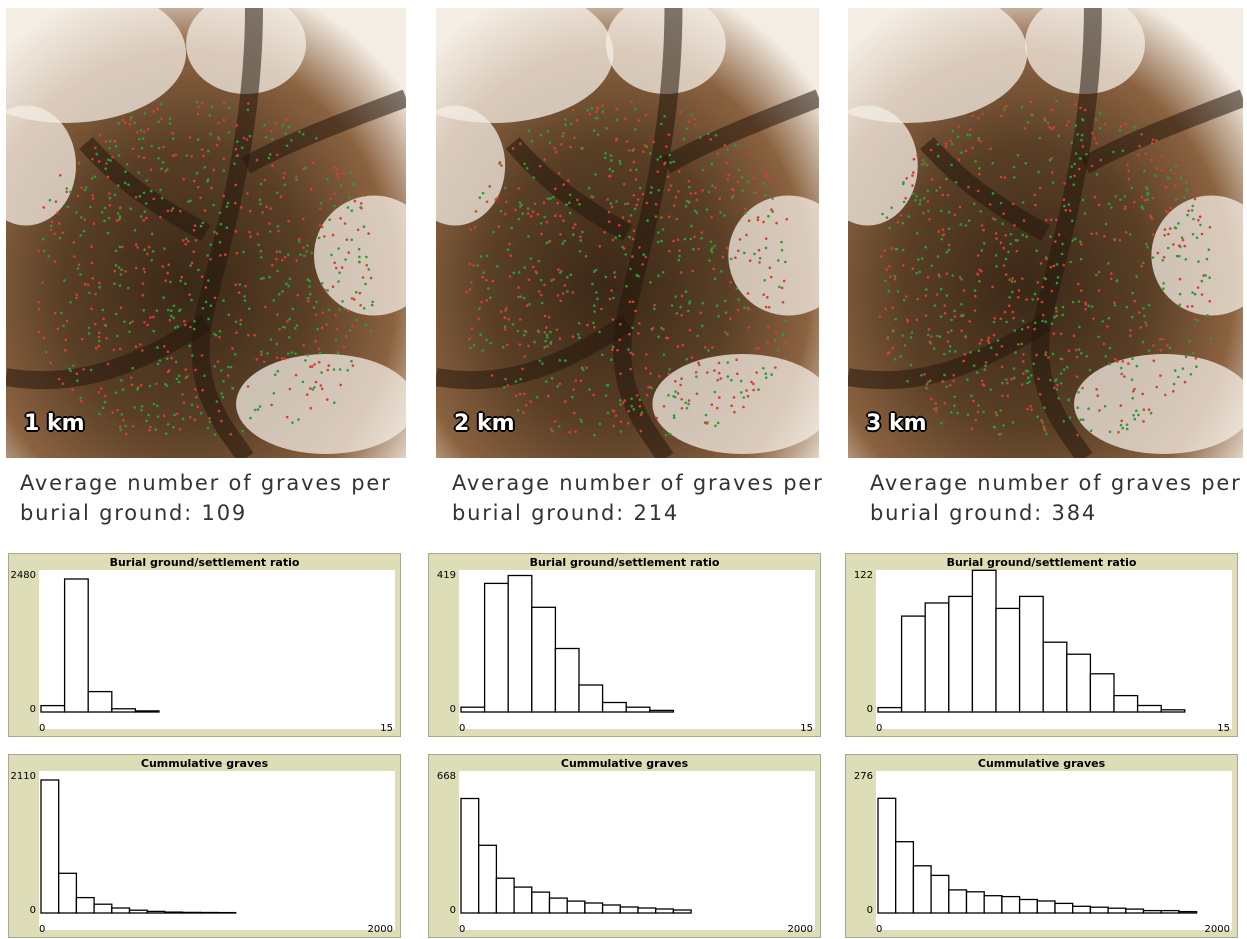 This screenshot has height=939, width=1247. What do you see at coordinates (462, 728) in the screenshot?
I see `x-tick-label: 0` at bounding box center [462, 728].